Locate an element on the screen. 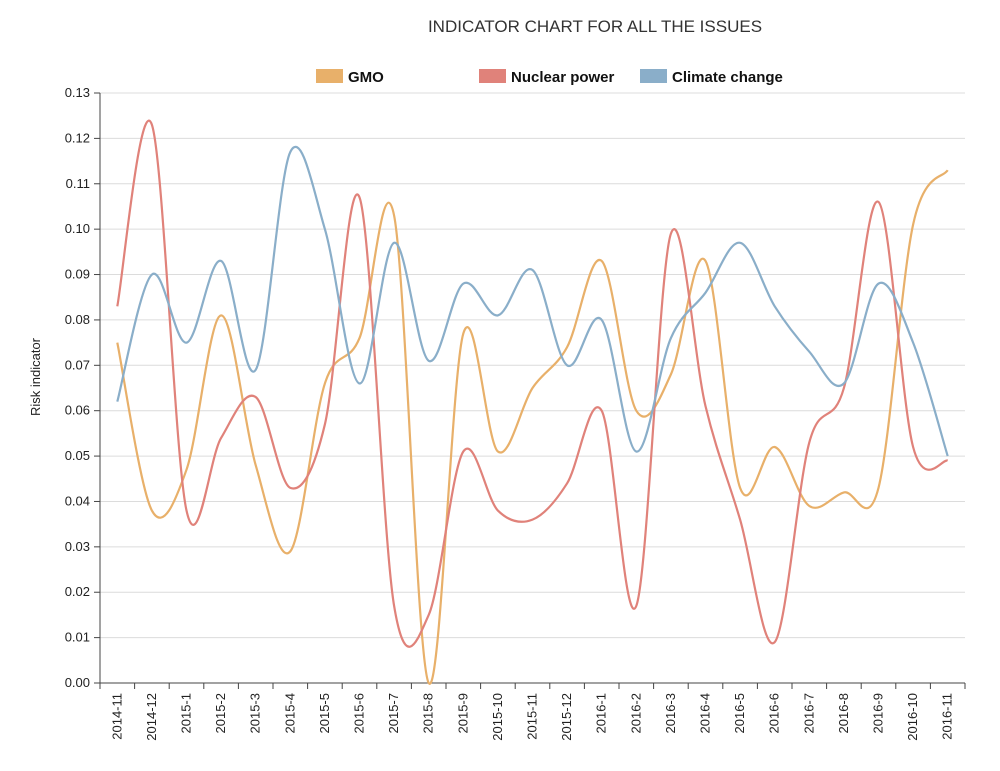 The image size is (1000, 771). x-tick-label: 2015-6 is located at coordinates (359, 713).